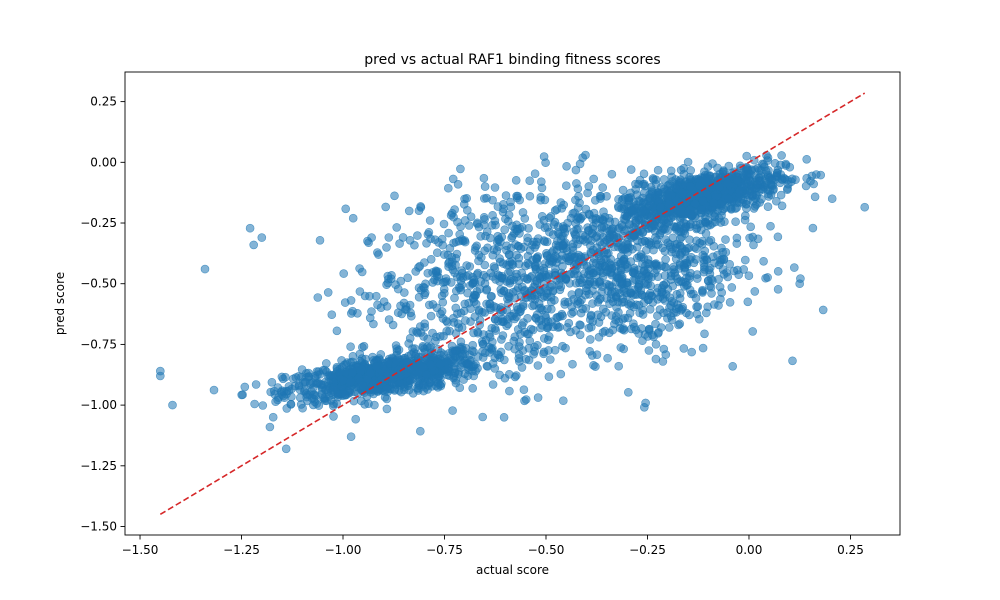  I want to click on y-tick-label: 0.25, so click(103, 102).